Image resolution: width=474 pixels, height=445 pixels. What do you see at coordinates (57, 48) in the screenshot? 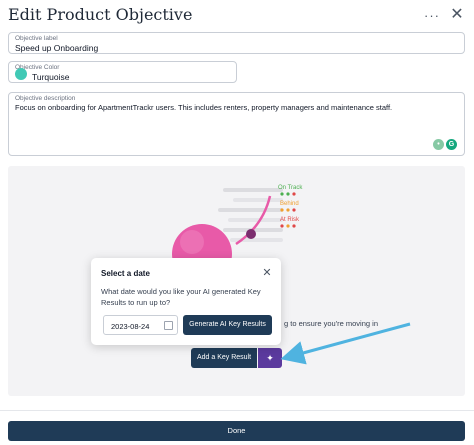
I see `objective-label-value: Speed up Onboarding` at bounding box center [57, 48].